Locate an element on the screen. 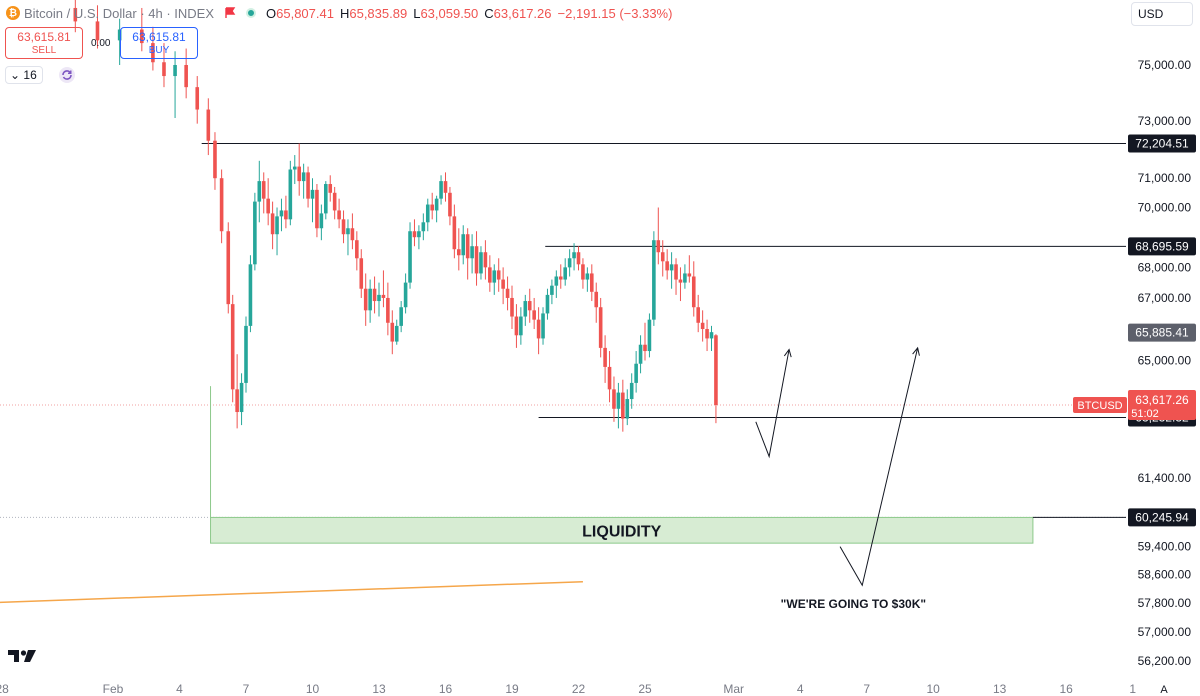 This screenshot has height=696, width=1200. y-tick-label: 59,400.00 is located at coordinates (1165, 547).